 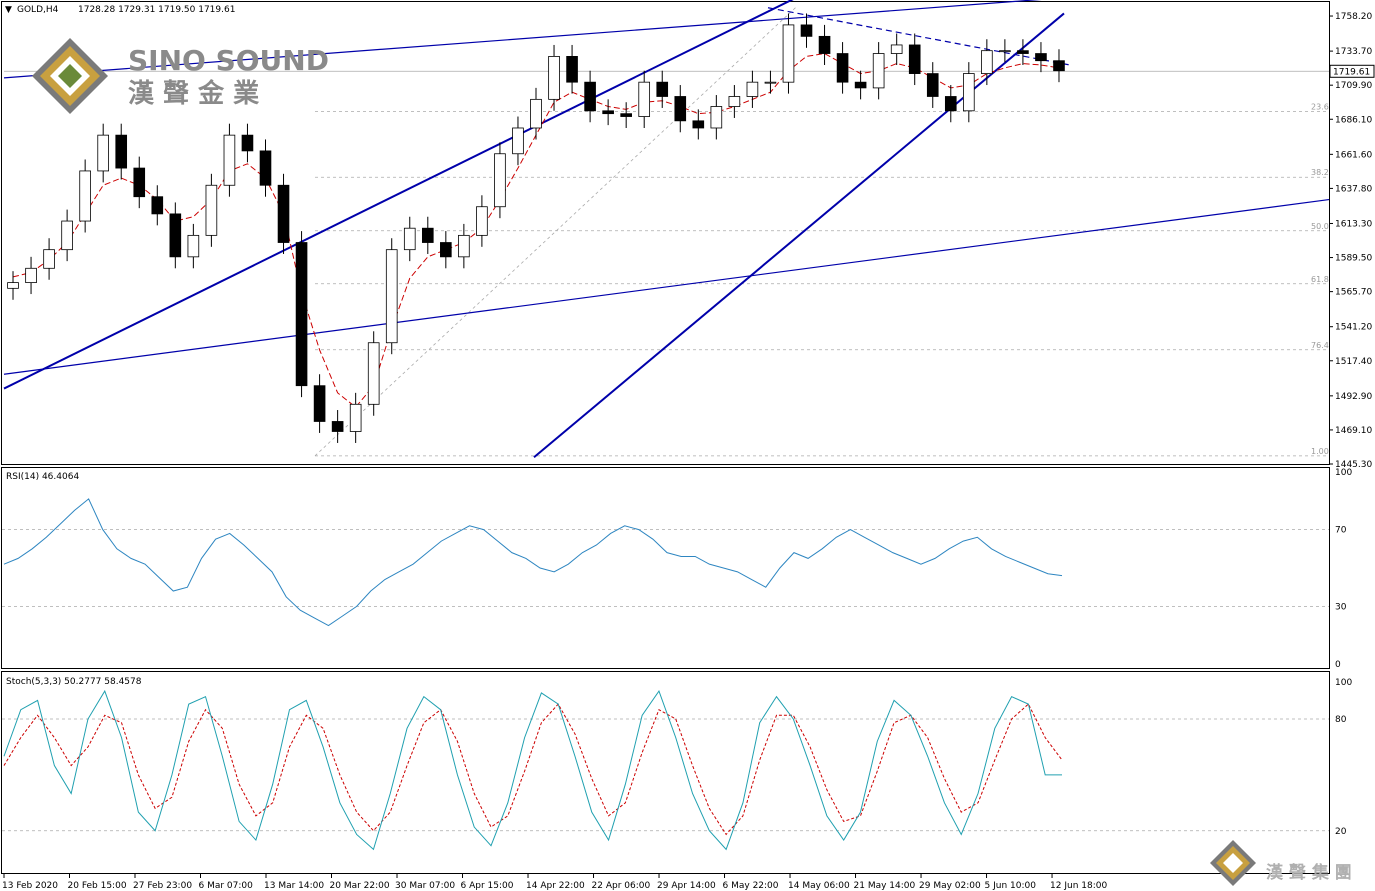 What do you see at coordinates (8, 10) in the screenshot?
I see `chart-collapse-icon: ▼` at bounding box center [8, 10].